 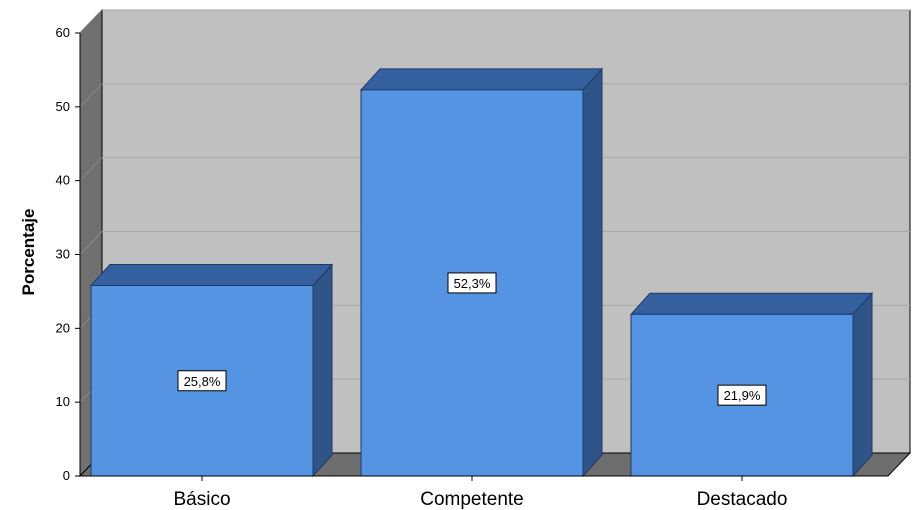 I want to click on data-label-text: 25,8%, so click(x=202, y=381).